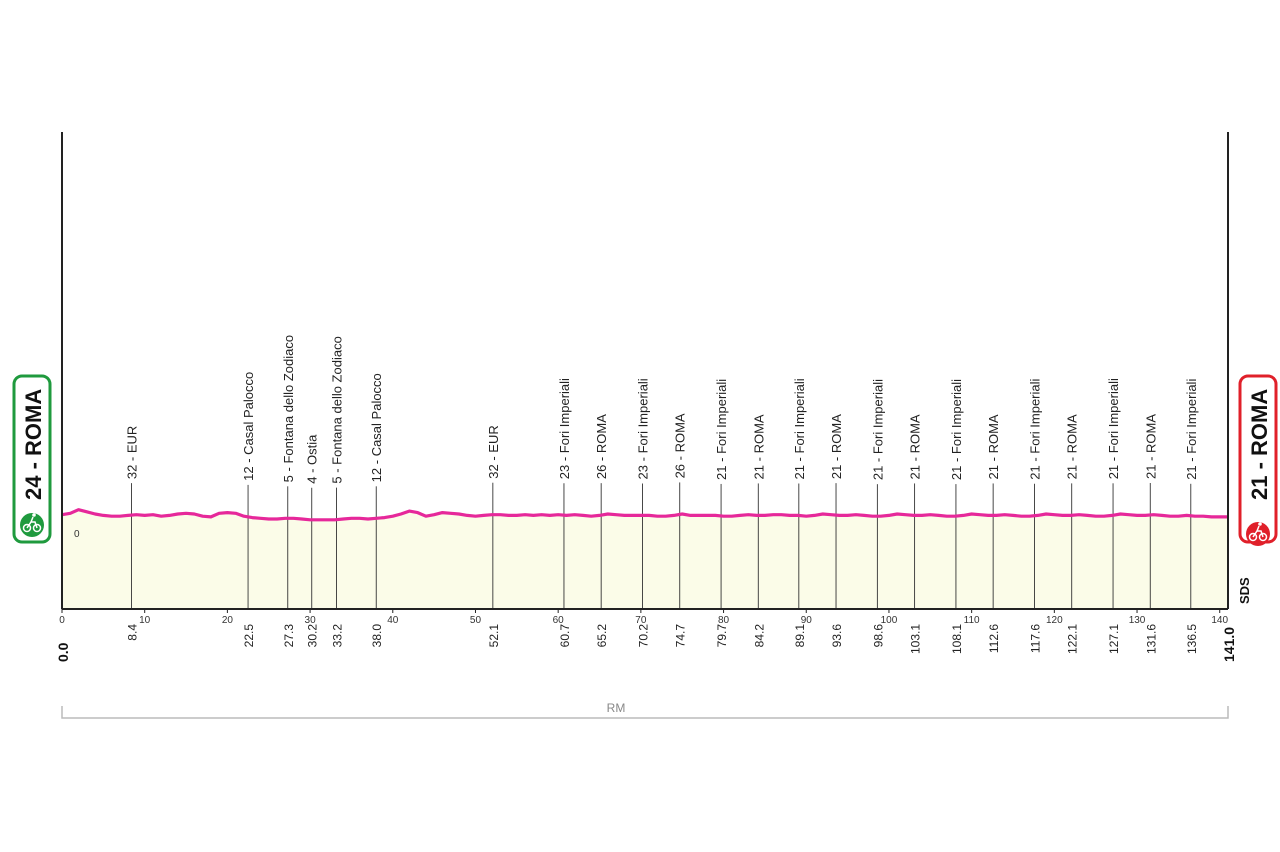  Describe the element at coordinates (393, 620) in the screenshot. I see `x-tick-label: 40` at that location.